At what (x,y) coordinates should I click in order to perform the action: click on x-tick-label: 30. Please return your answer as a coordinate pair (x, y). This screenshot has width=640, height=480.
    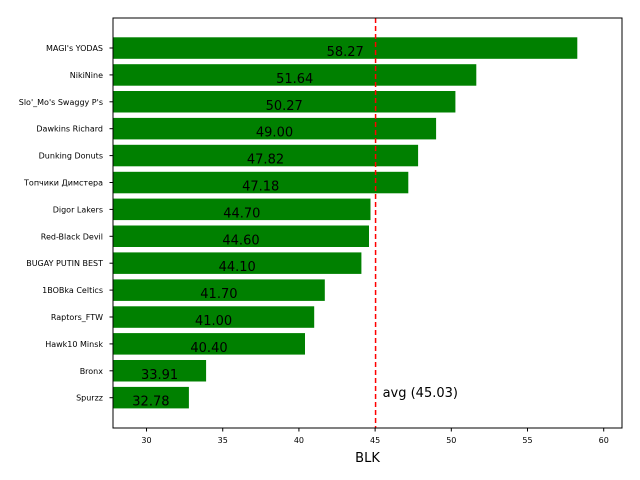
    Looking at the image, I should click on (146, 440).